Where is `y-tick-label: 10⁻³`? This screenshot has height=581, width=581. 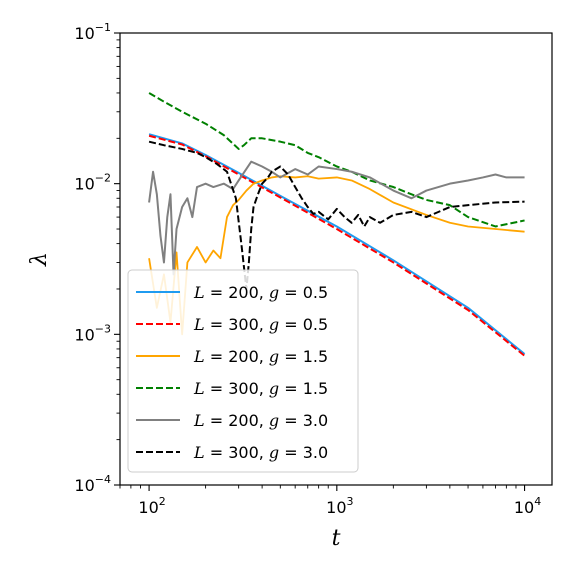 y-tick-label: 10⁻³ is located at coordinates (92, 333).